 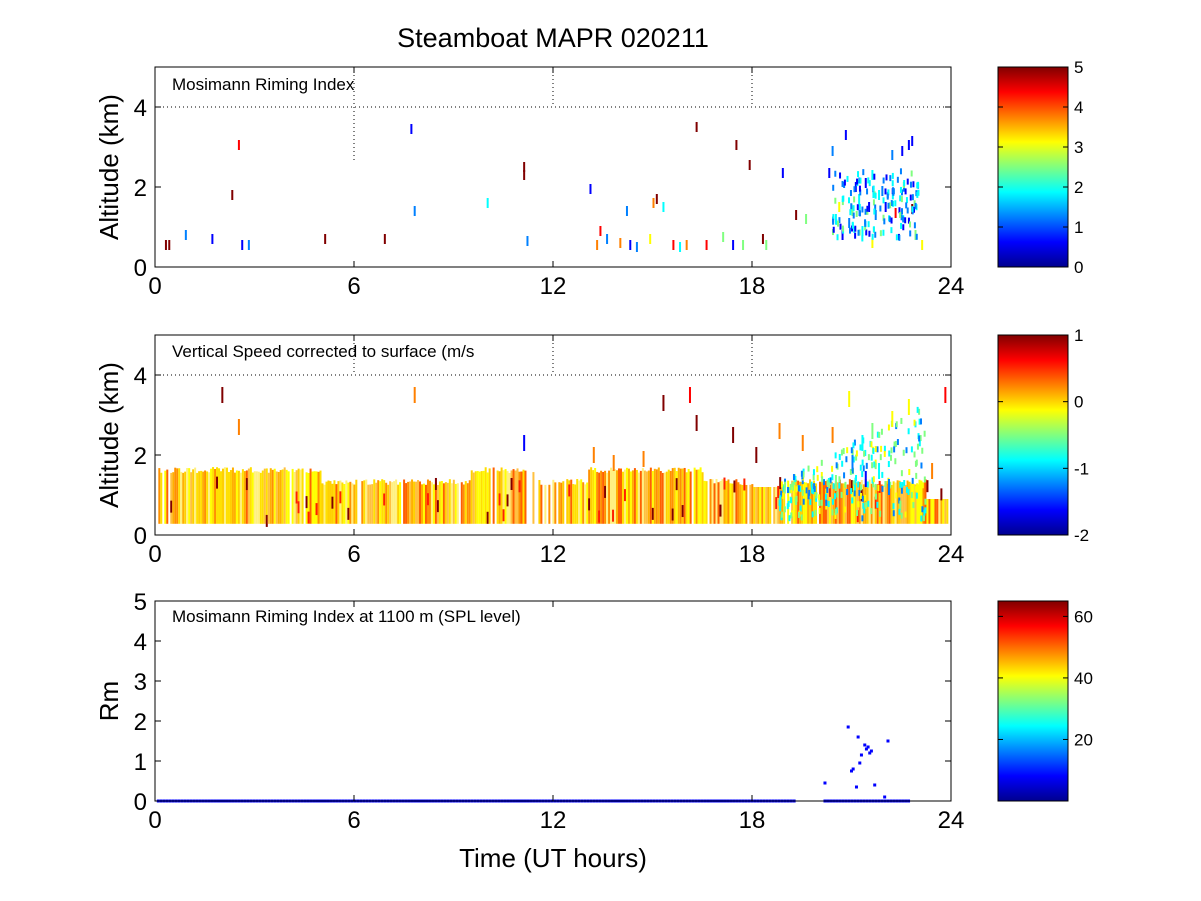 I want to click on panel2-heatmap, so click(x=553, y=457).